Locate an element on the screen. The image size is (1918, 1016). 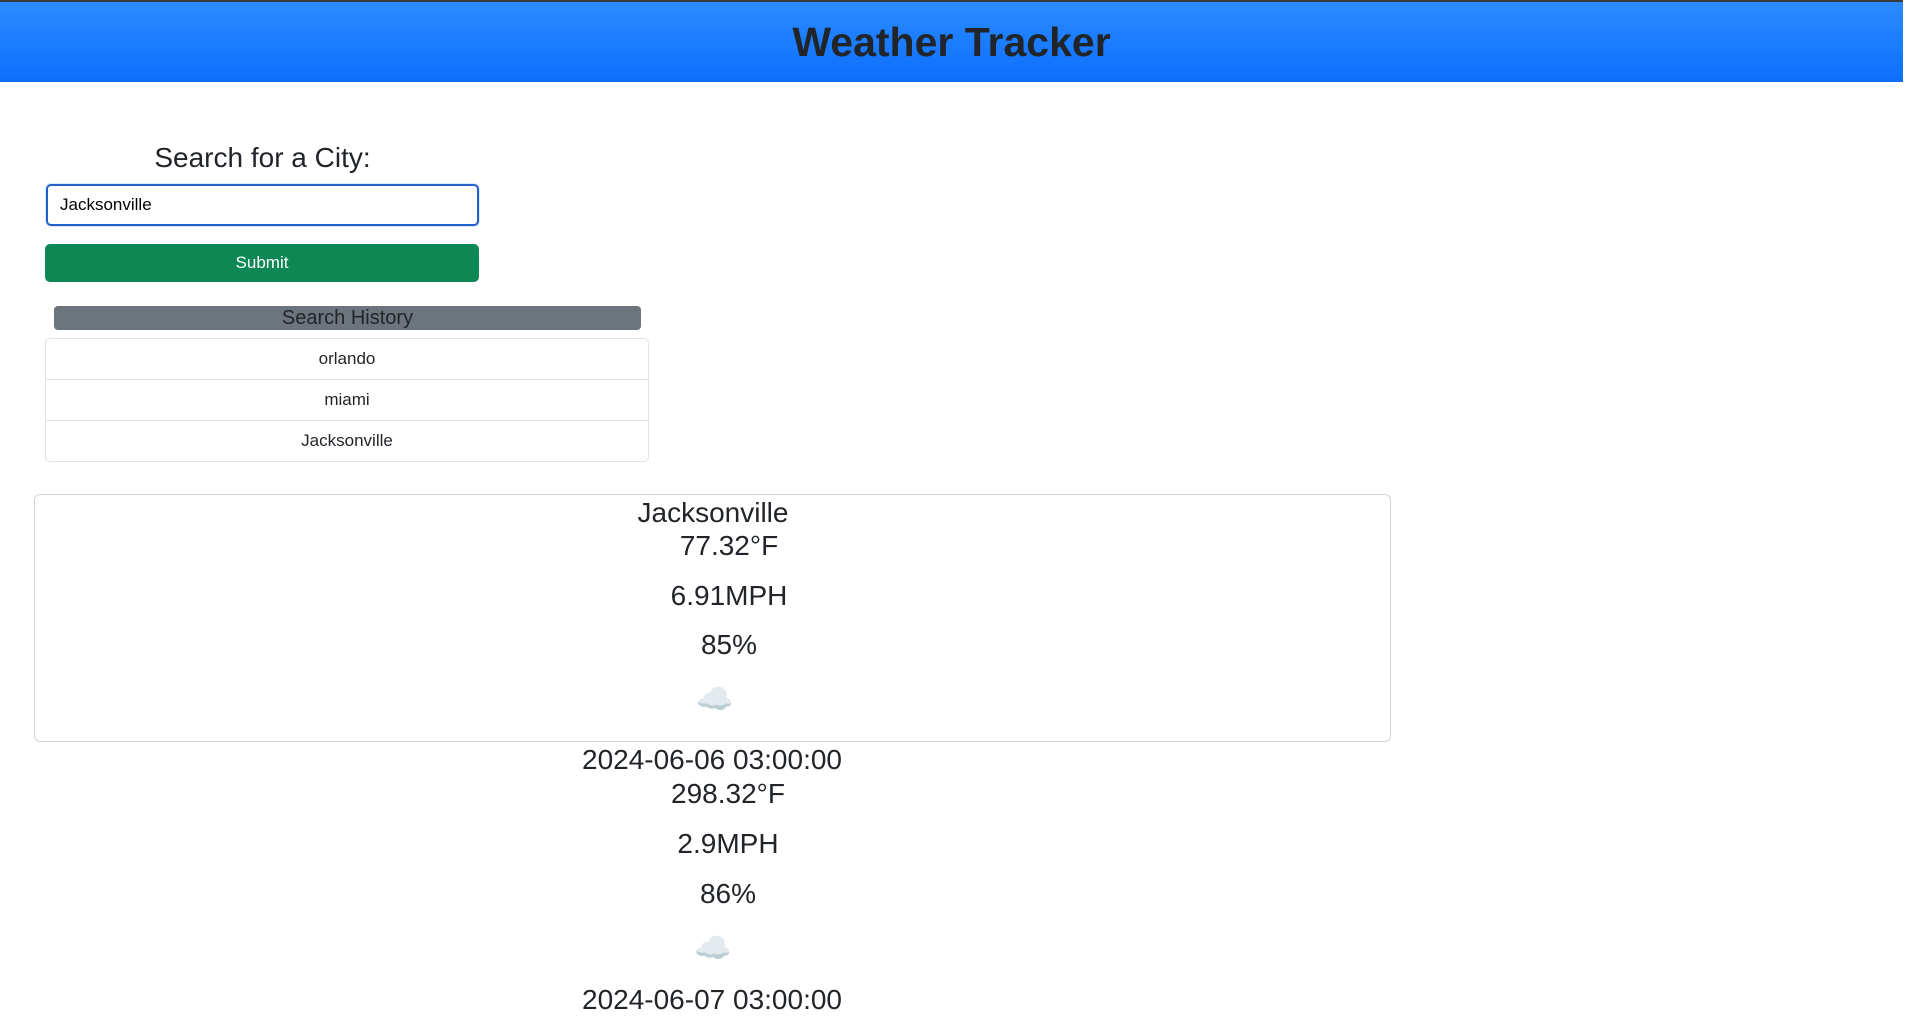
history-item: Jacksonville is located at coordinates (347, 440).